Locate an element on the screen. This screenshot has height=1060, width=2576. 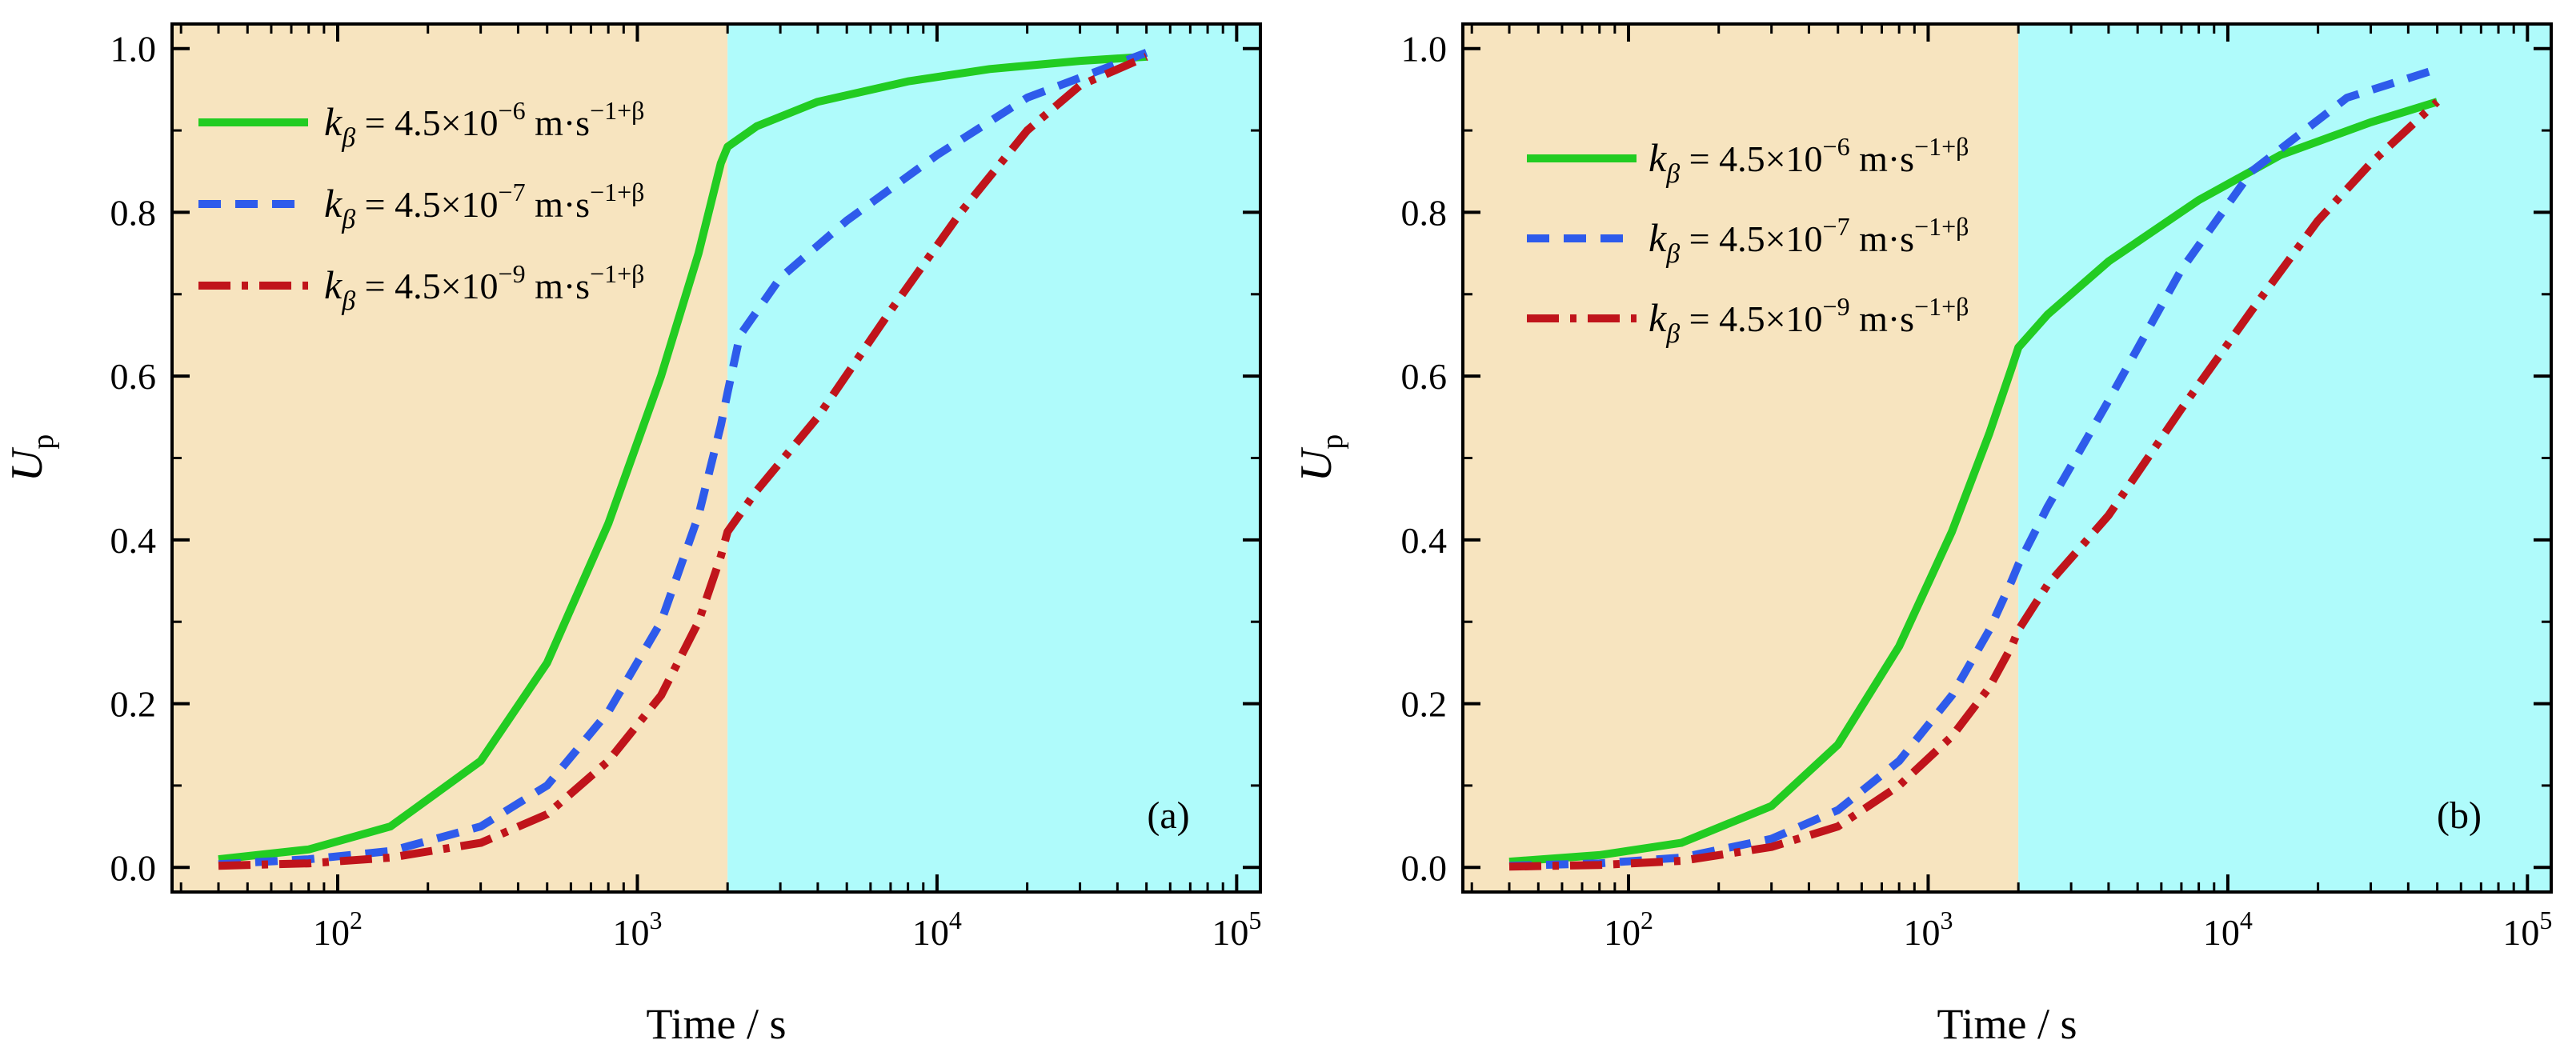
y-axis-label-subscript: p is located at coordinates (1332, 442).